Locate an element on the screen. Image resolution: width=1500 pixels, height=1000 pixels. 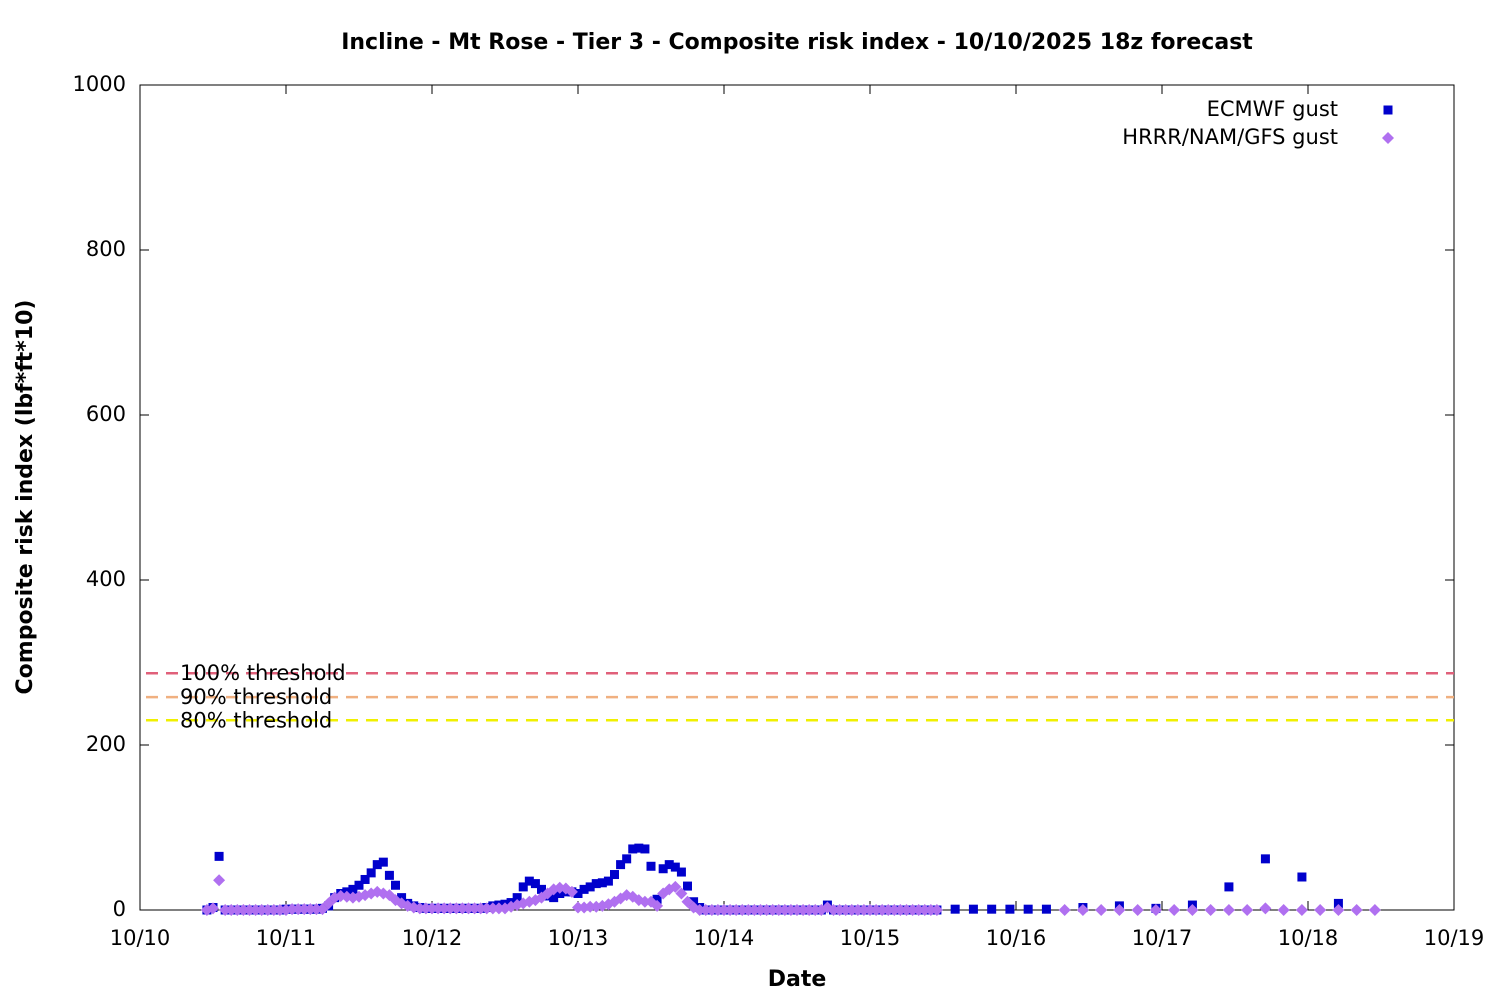
x-tick-label: 10/17 is located at coordinates (1162, 938).